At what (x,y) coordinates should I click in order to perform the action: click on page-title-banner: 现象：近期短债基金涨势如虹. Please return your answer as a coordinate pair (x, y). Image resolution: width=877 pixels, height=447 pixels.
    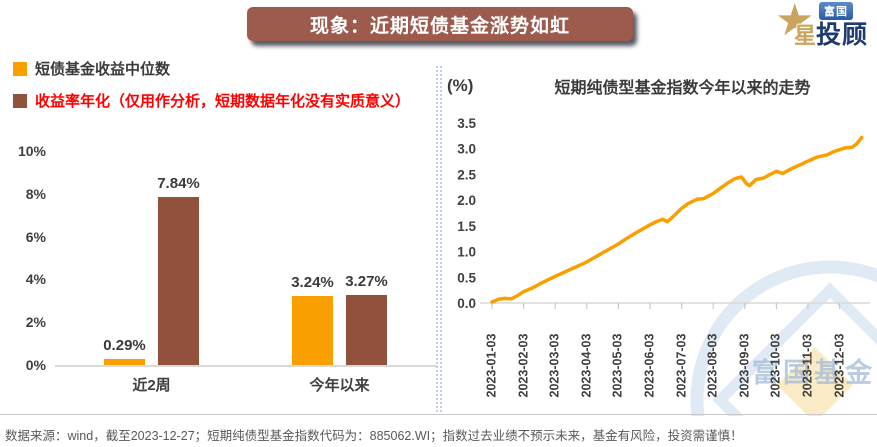
    Looking at the image, I should click on (440, 24).